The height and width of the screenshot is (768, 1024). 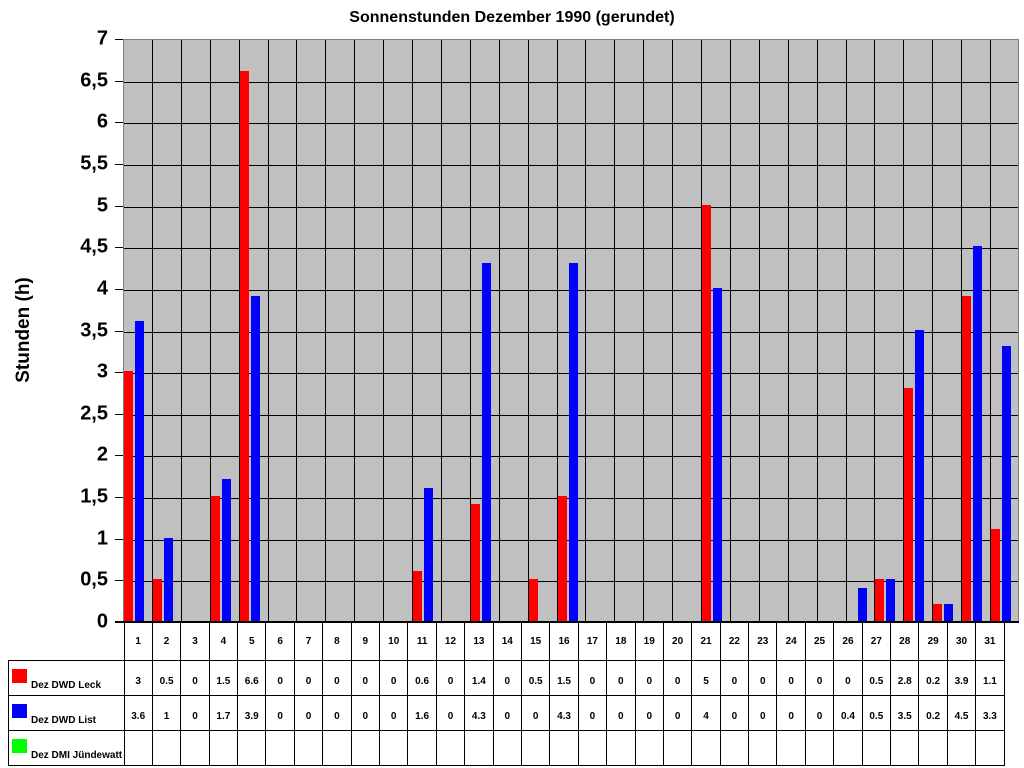 I want to click on legend-entry: Dez DMI Jündewatt, so click(x=66, y=748).